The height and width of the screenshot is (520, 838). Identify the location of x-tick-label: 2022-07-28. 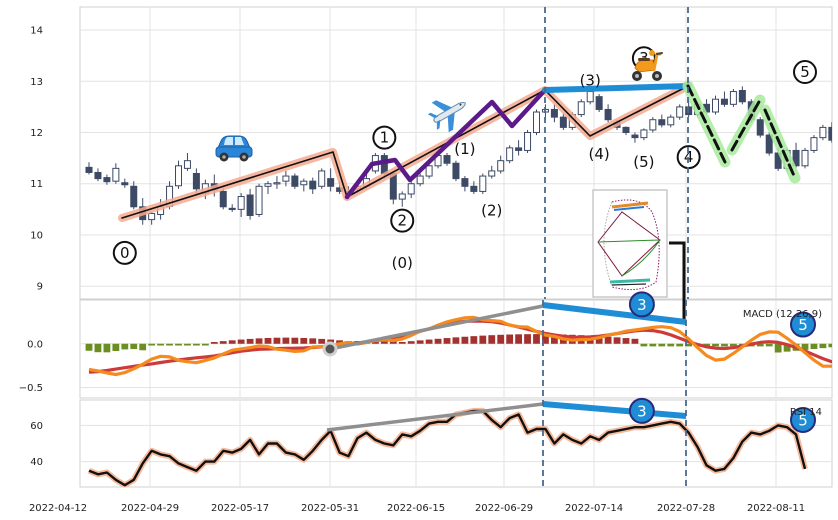
(686, 508).